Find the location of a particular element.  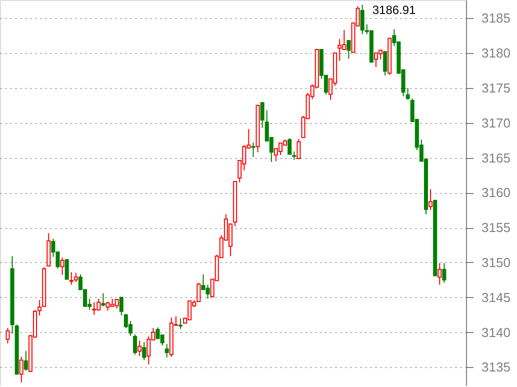

y-tick-label: 3180 is located at coordinates (496, 53).